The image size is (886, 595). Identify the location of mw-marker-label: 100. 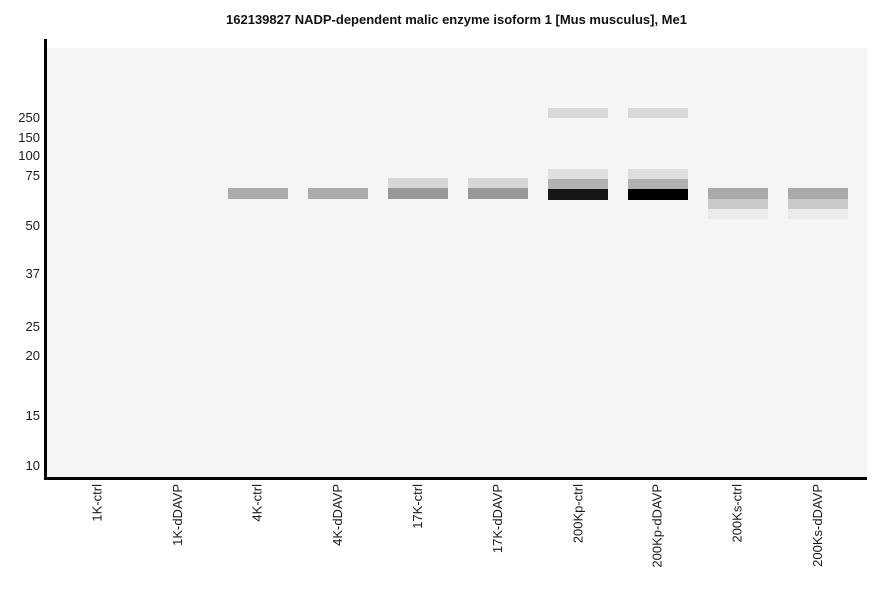
(29, 155).